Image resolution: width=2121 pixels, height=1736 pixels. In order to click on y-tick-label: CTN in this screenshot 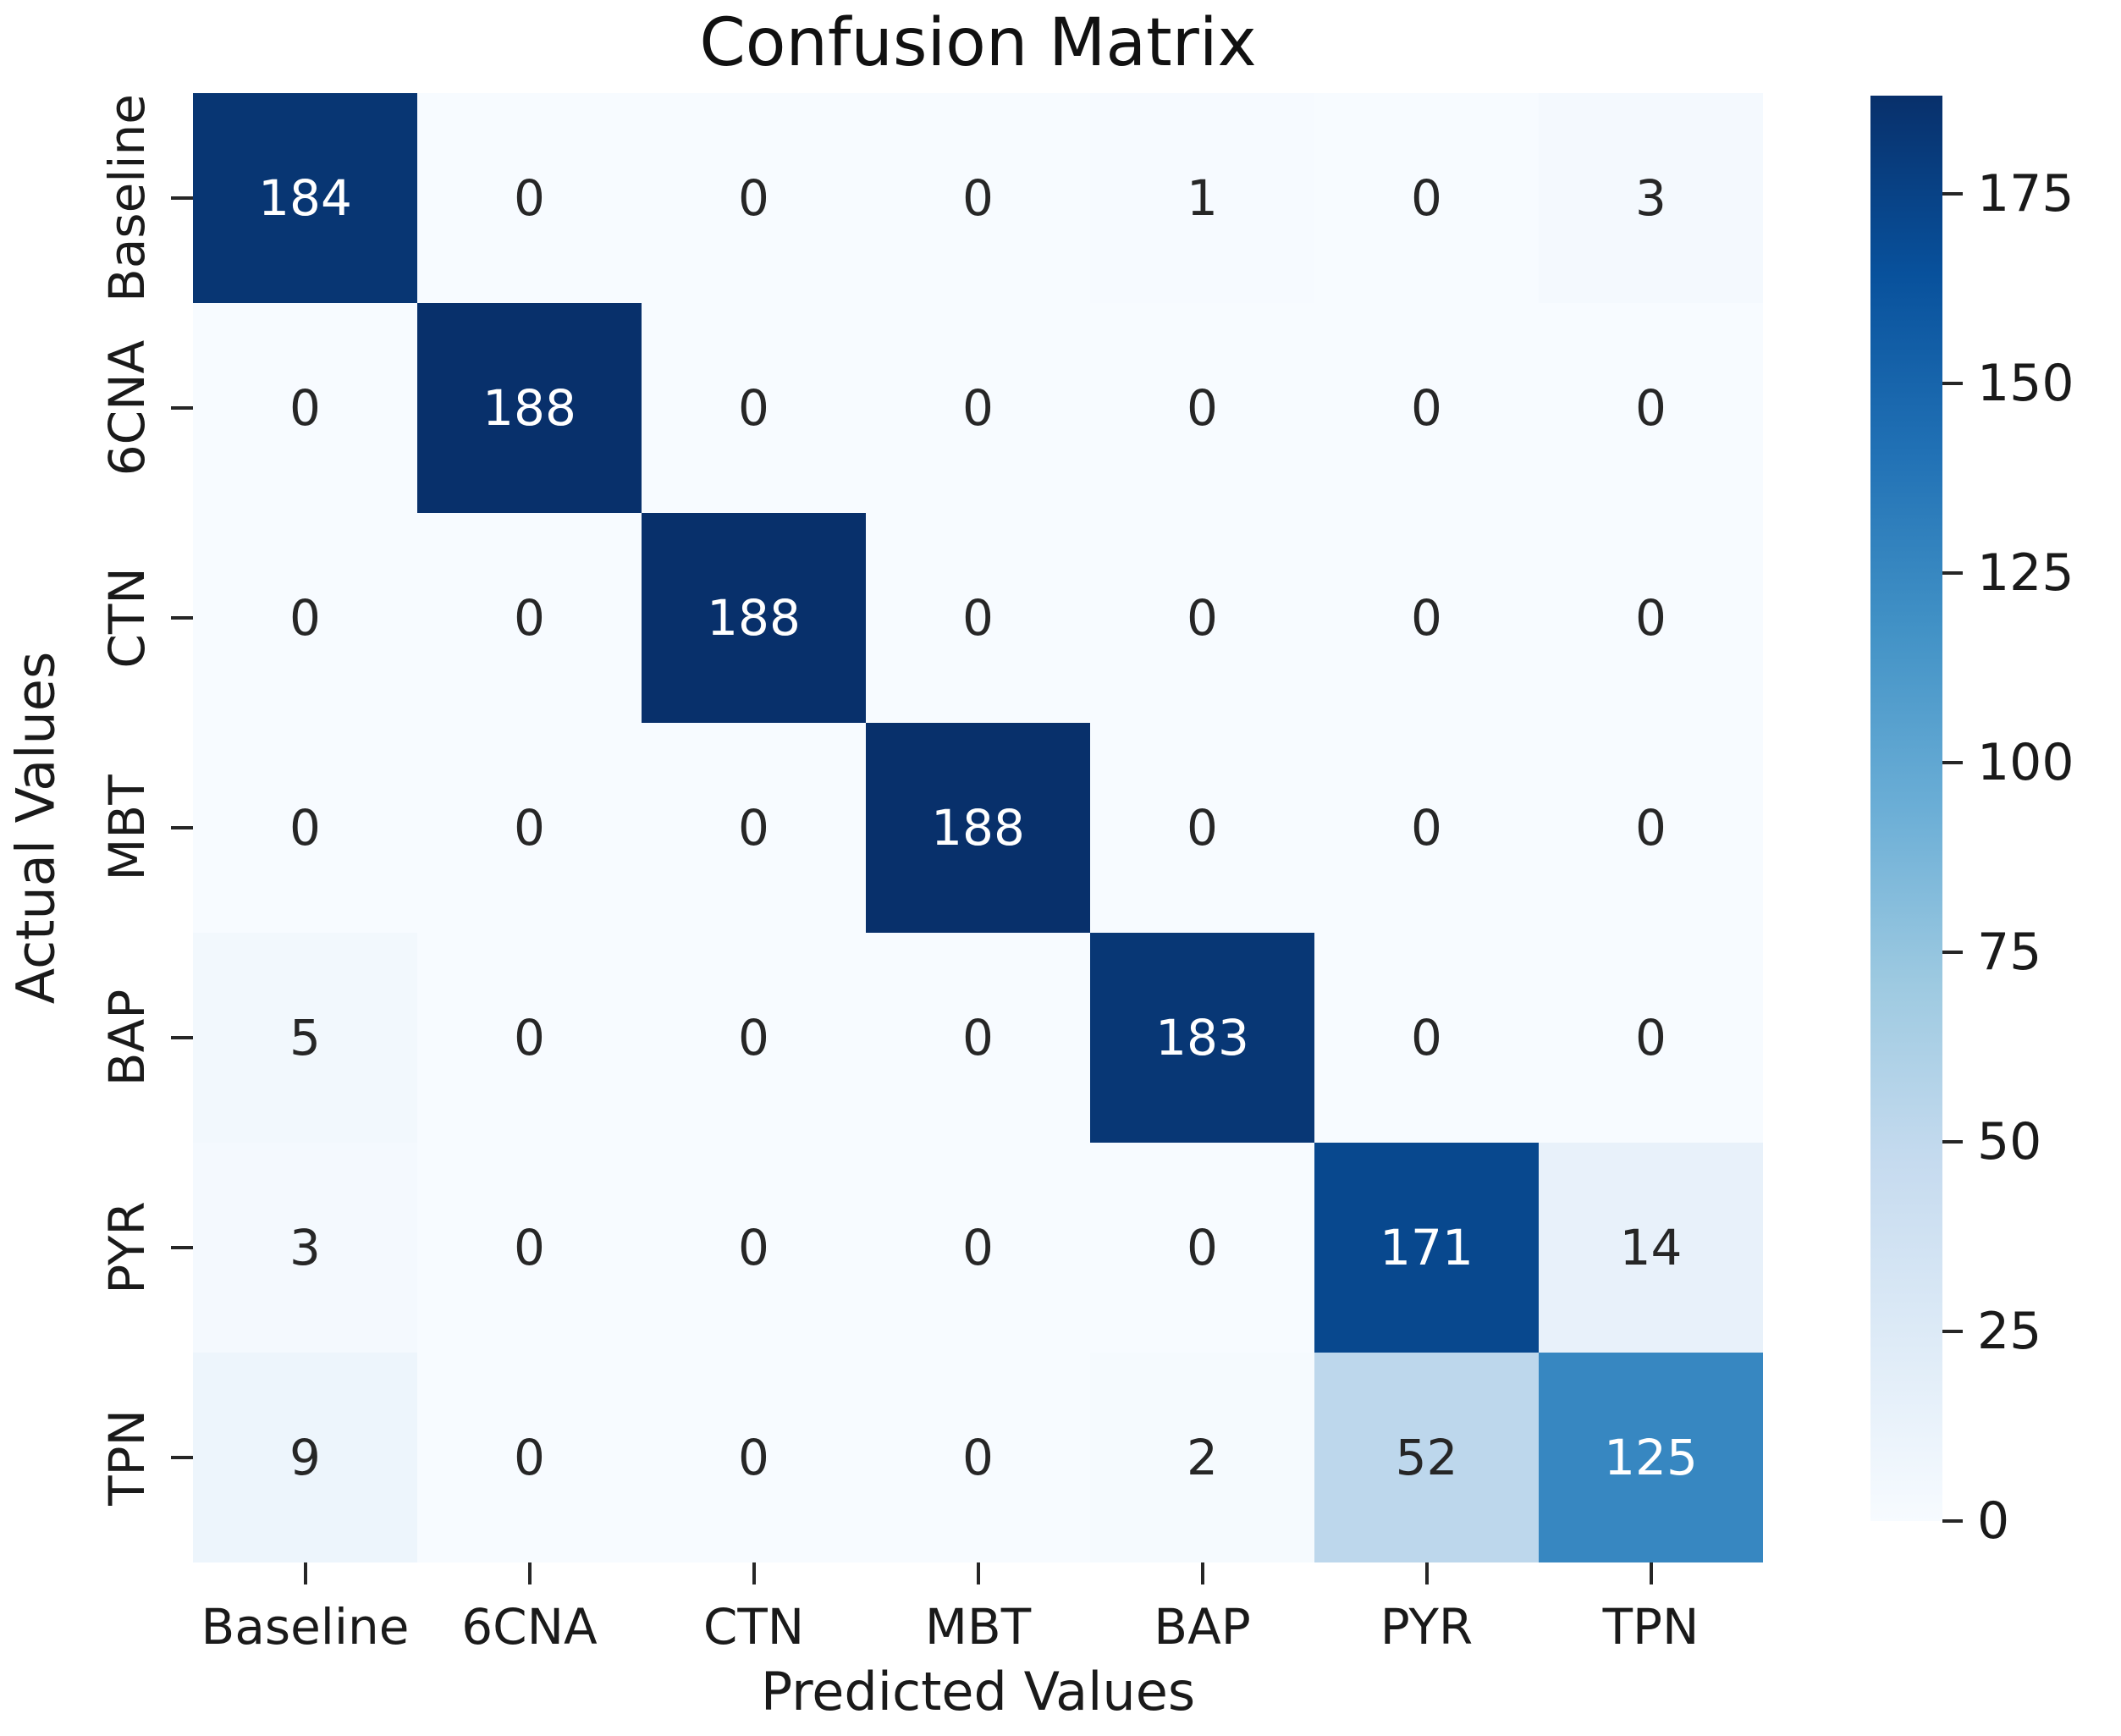, I will do `click(127, 618)`.